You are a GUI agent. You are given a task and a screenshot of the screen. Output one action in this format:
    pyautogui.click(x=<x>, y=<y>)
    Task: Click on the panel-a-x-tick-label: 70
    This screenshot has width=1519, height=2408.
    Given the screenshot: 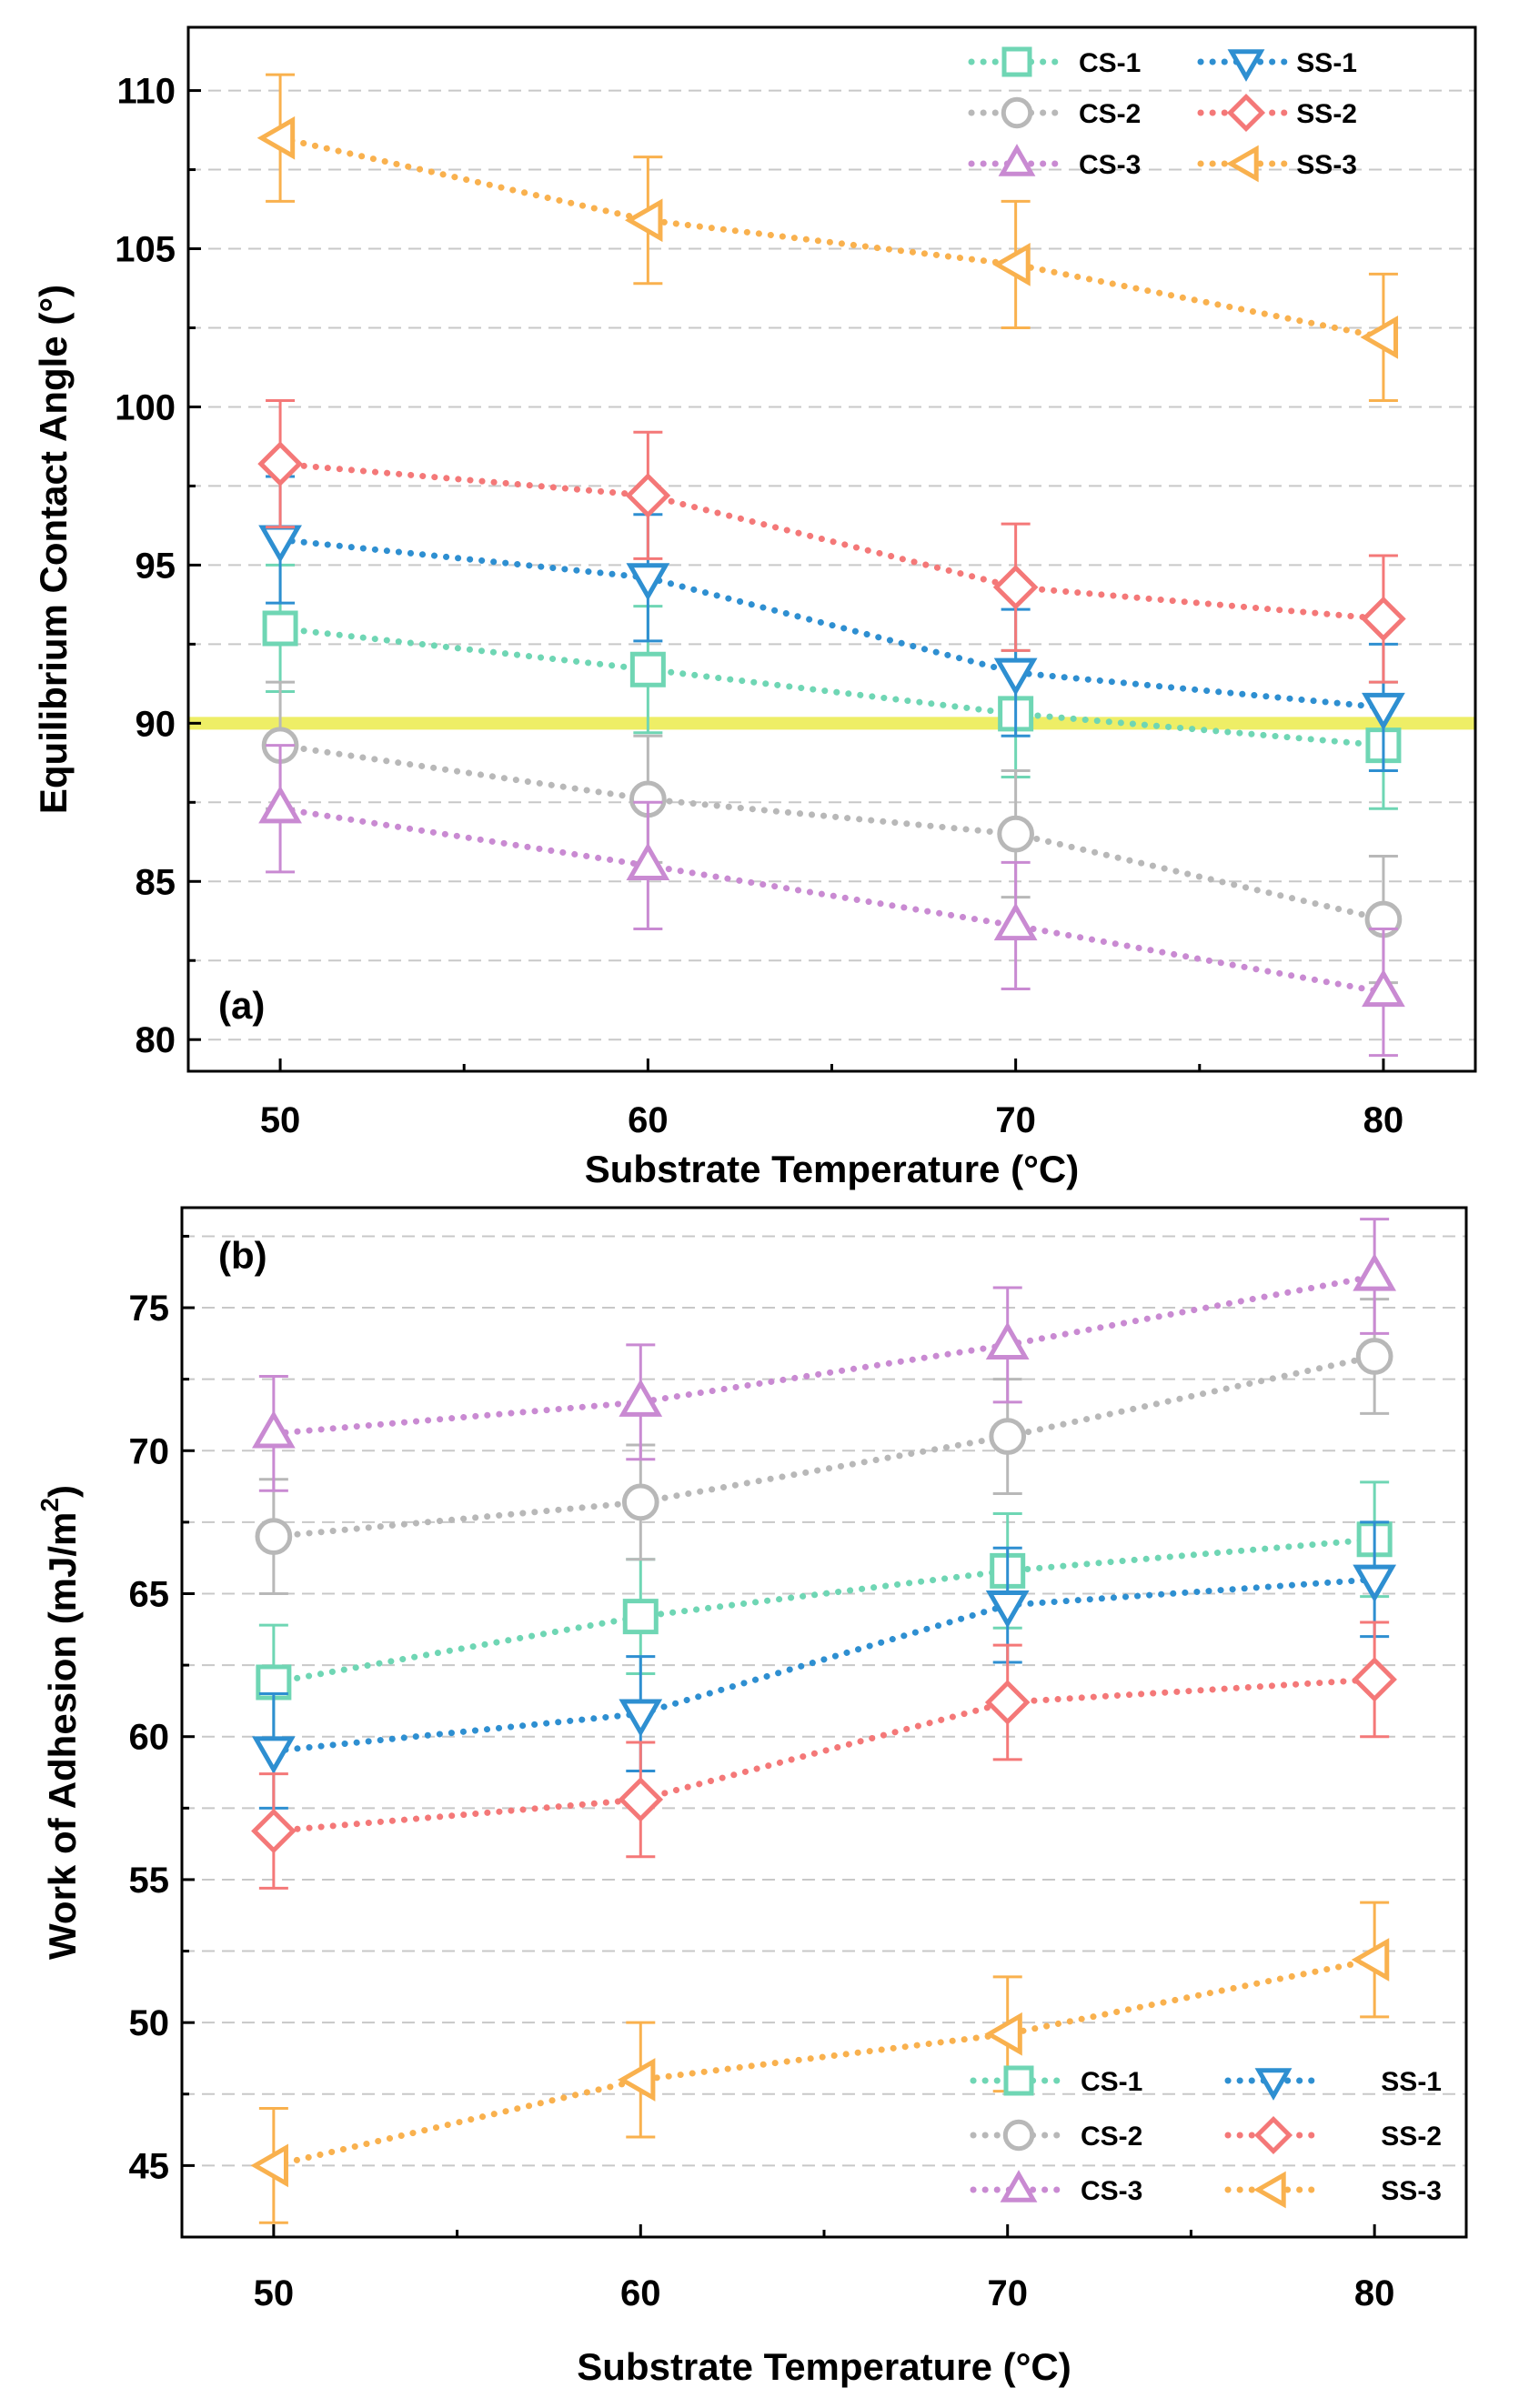 What is the action you would take?
    pyautogui.click(x=1015, y=1120)
    